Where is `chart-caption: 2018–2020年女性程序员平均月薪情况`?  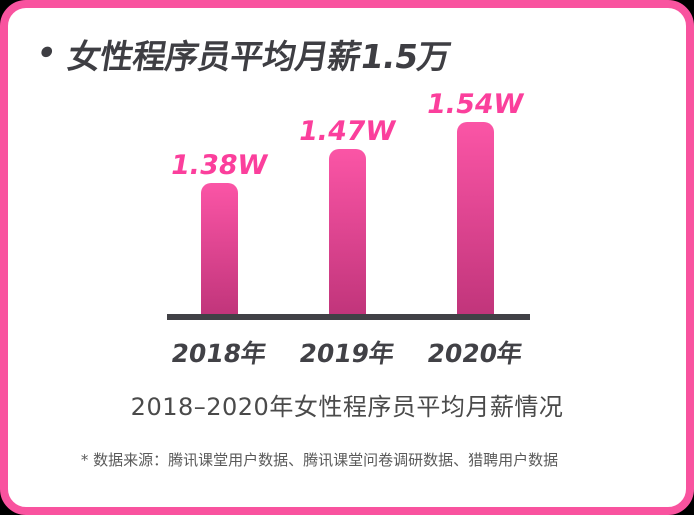 chart-caption: 2018–2020年女性程序员平均月薪情况 is located at coordinates (347, 407).